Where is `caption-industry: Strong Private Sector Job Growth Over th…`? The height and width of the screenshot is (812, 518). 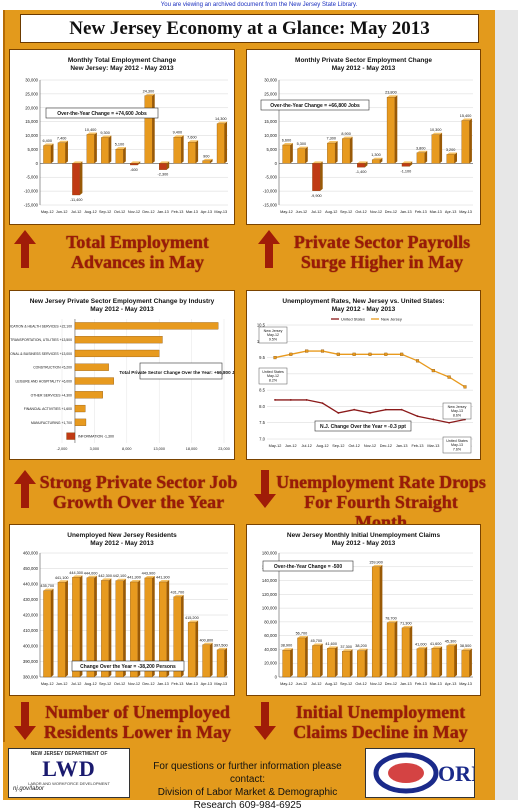 caption-industry: Strong Private Sector Job Growth Over th… is located at coordinates (138, 492).